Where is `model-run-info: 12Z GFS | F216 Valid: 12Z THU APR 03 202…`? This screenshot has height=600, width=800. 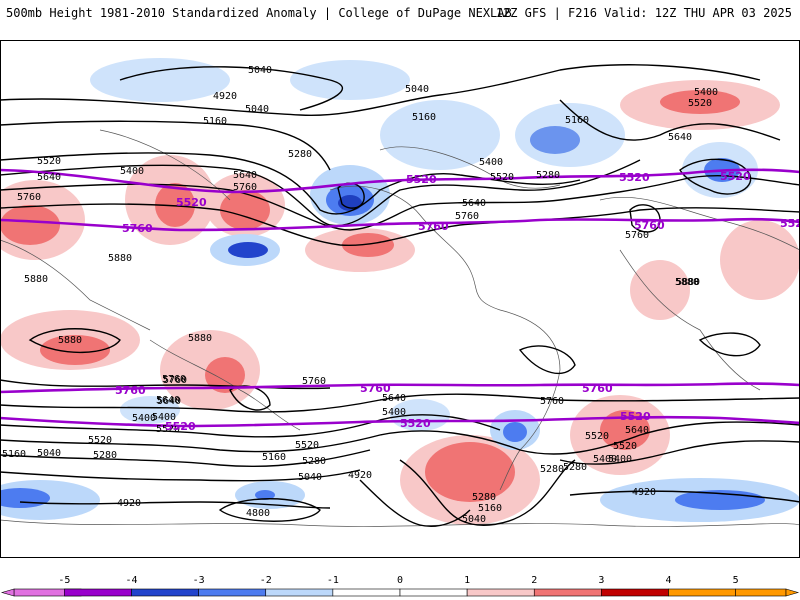
model-run-info: 12Z GFS | F216 Valid: 12Z THU APR 03 202… is located at coordinates (643, 13).